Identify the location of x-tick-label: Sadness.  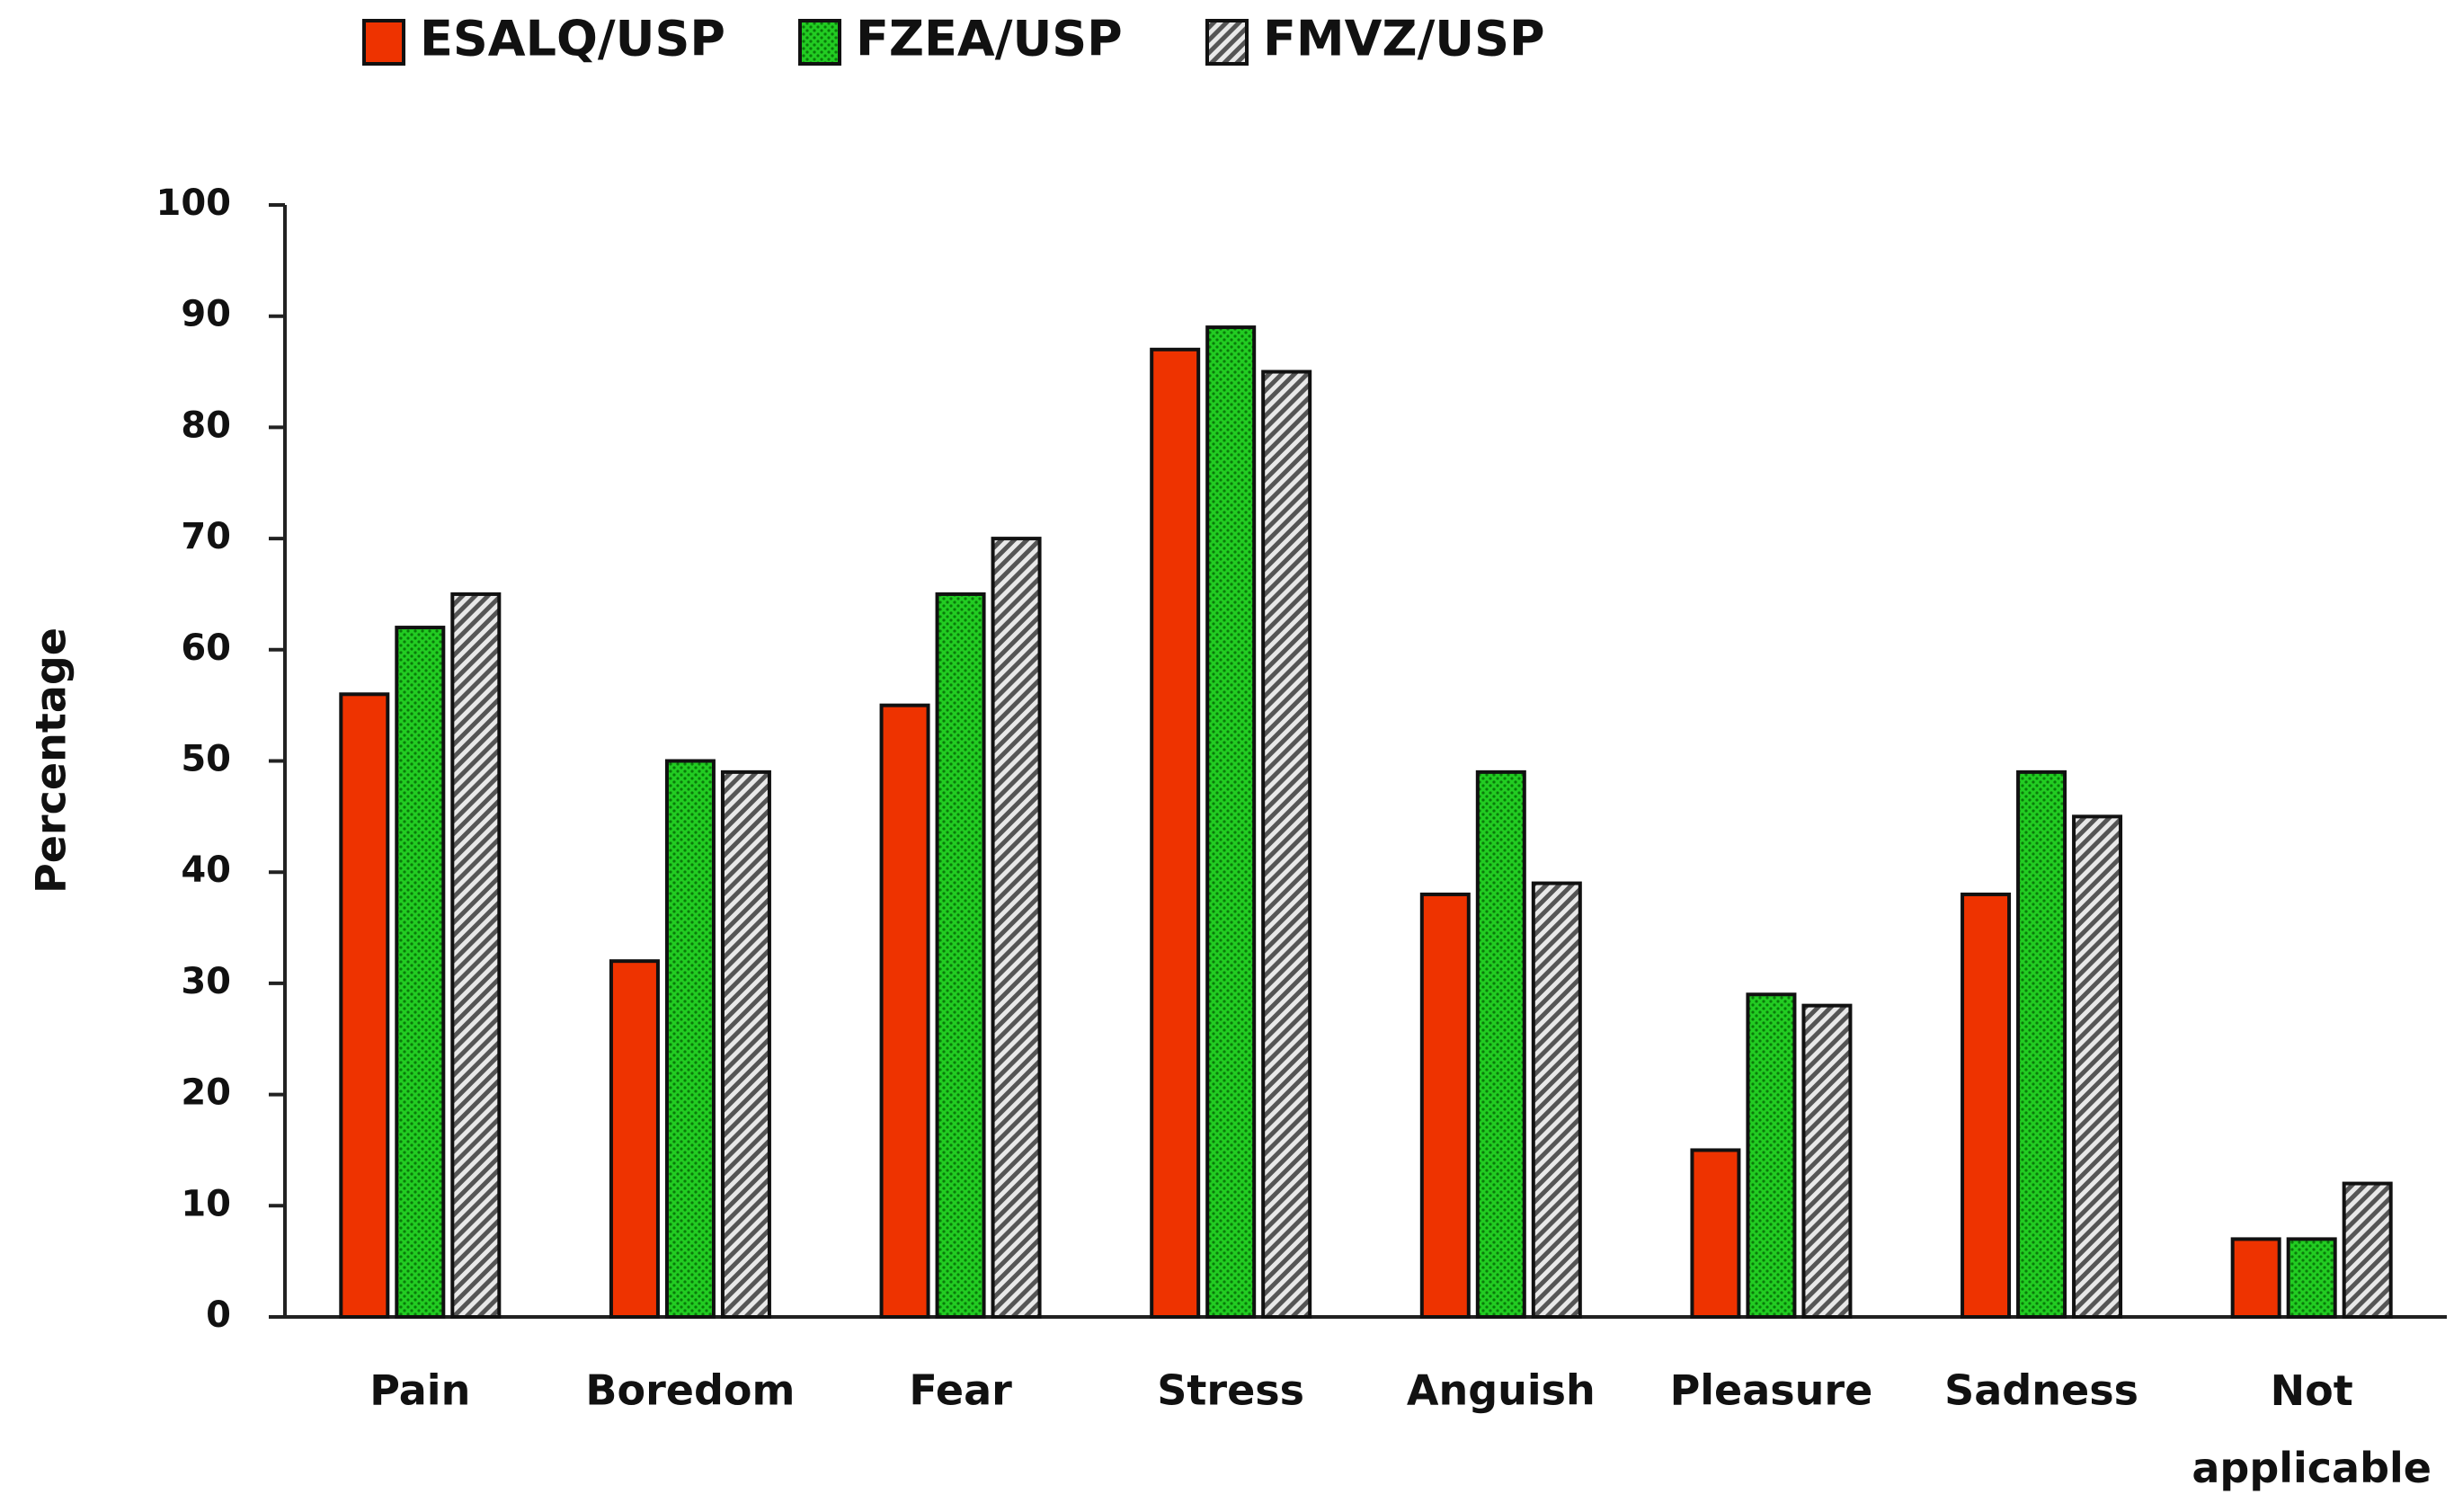
(2041, 1390).